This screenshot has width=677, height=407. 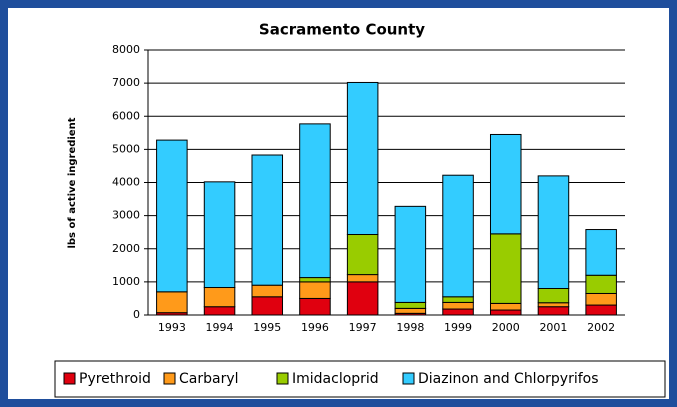 I want to click on legend-label: Pyrethroid, so click(x=115, y=379).